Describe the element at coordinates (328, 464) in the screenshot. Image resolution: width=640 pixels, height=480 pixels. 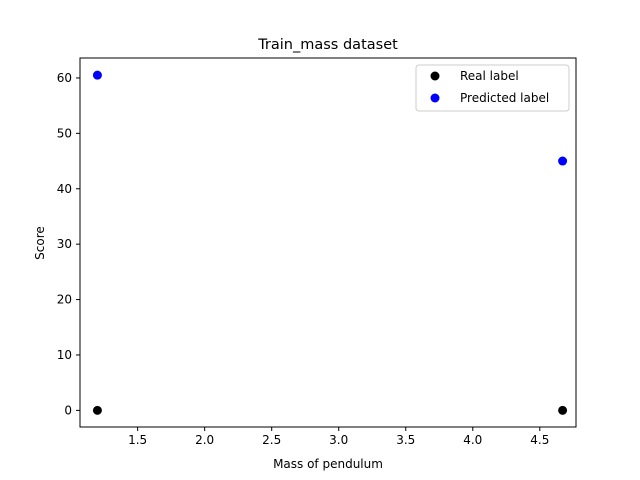
I see `x-axis-label: Mass of pendulum` at that location.